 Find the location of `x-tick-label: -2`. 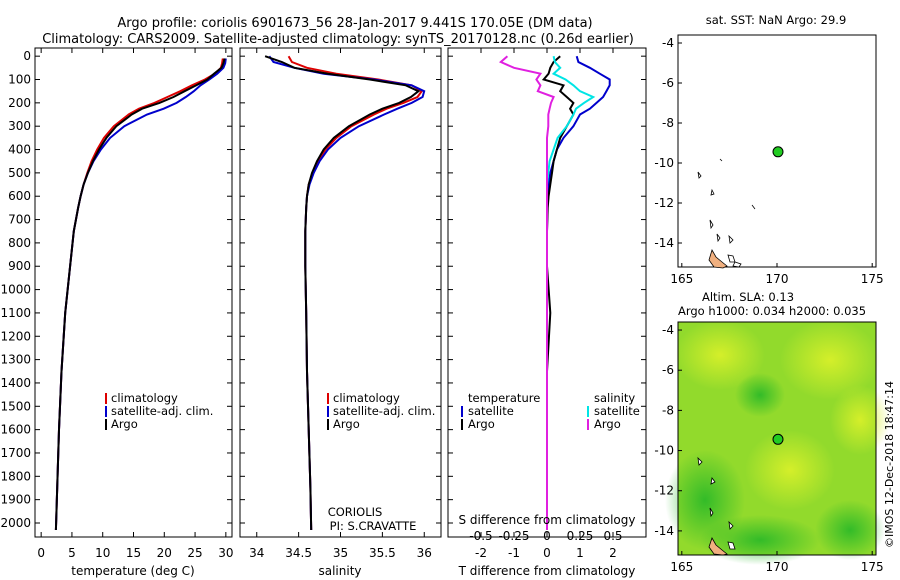

x-tick-label: -2 is located at coordinates (481, 553).